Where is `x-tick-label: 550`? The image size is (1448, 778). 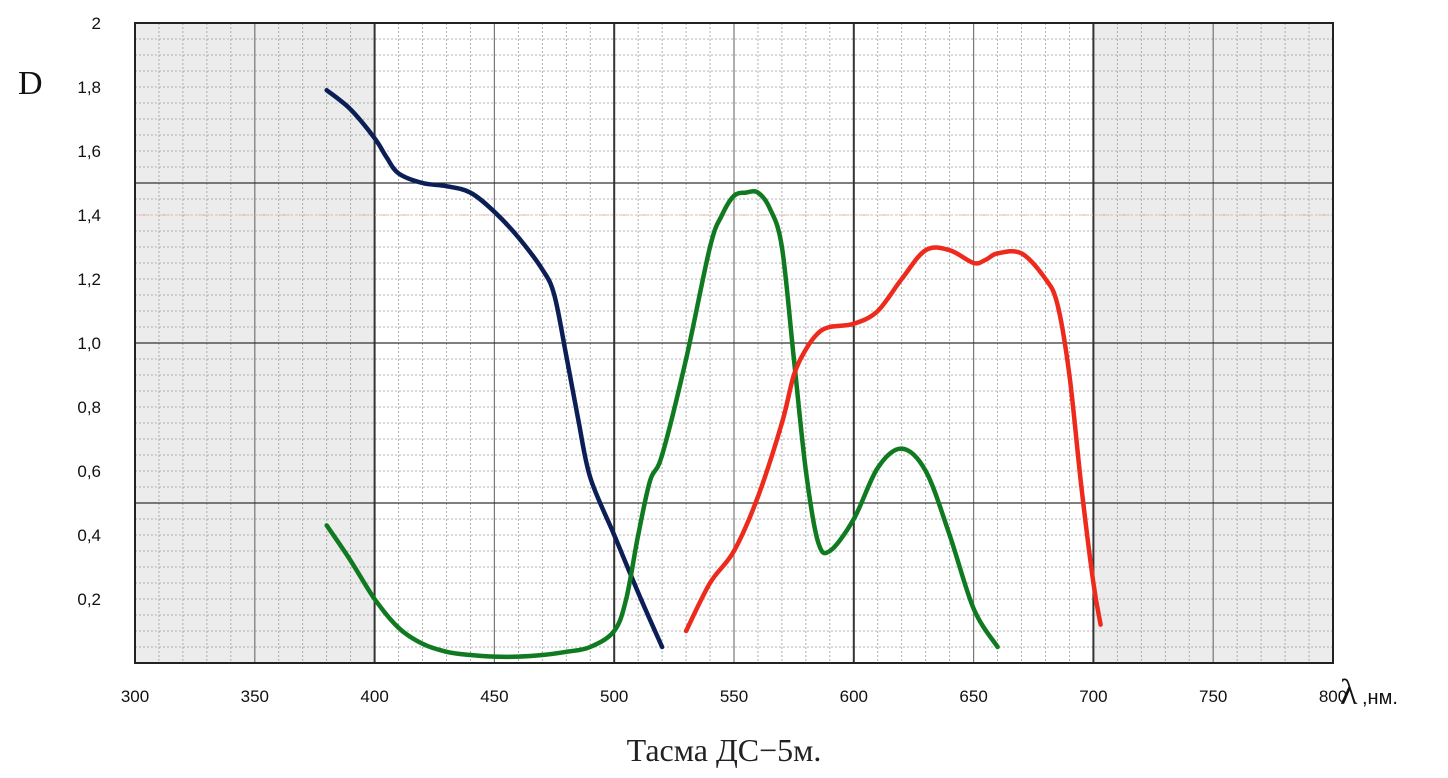 x-tick-label: 550 is located at coordinates (734, 696).